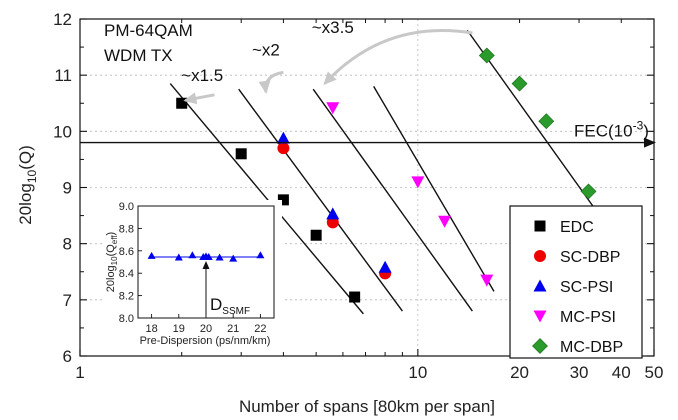  Describe the element at coordinates (205, 341) in the screenshot. I see `inset-x-axis-title: Pre-Dispersion (ps/nm/km)` at that location.